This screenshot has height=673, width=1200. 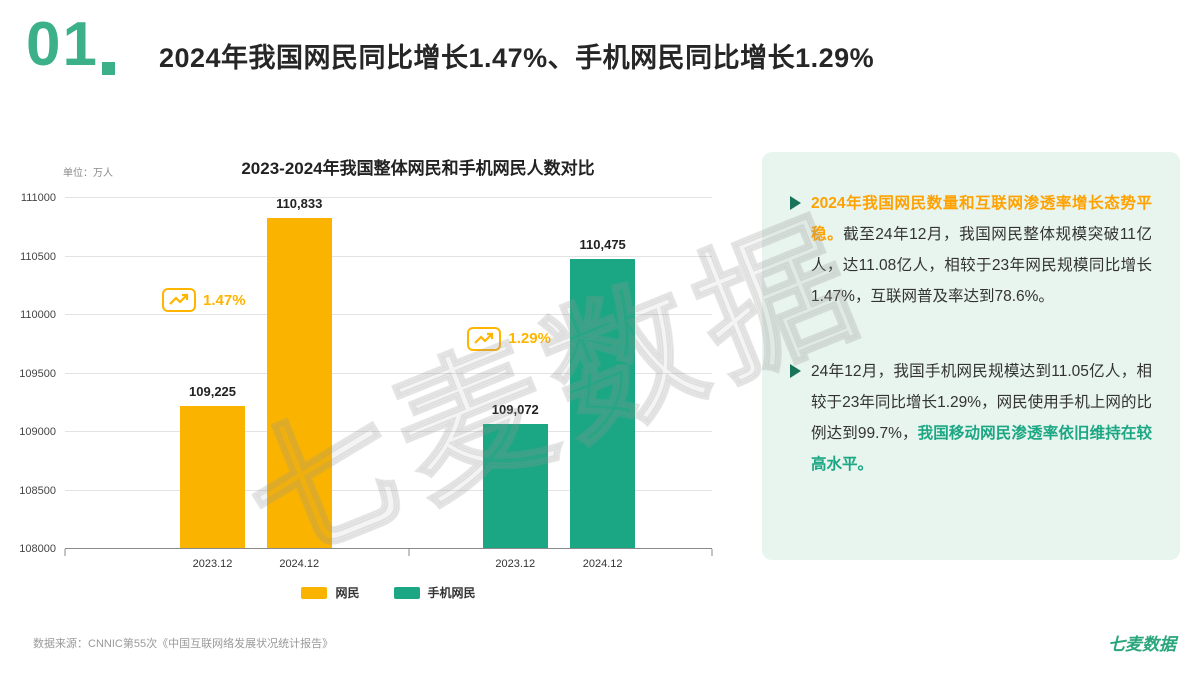 What do you see at coordinates (213, 391) in the screenshot?
I see `bar-value-label: 109,225` at bounding box center [213, 391].